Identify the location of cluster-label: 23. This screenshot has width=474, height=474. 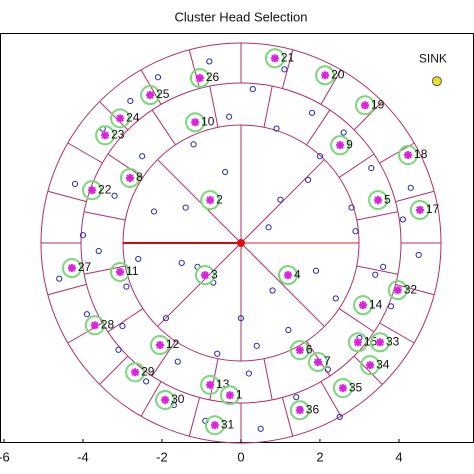
(118, 134).